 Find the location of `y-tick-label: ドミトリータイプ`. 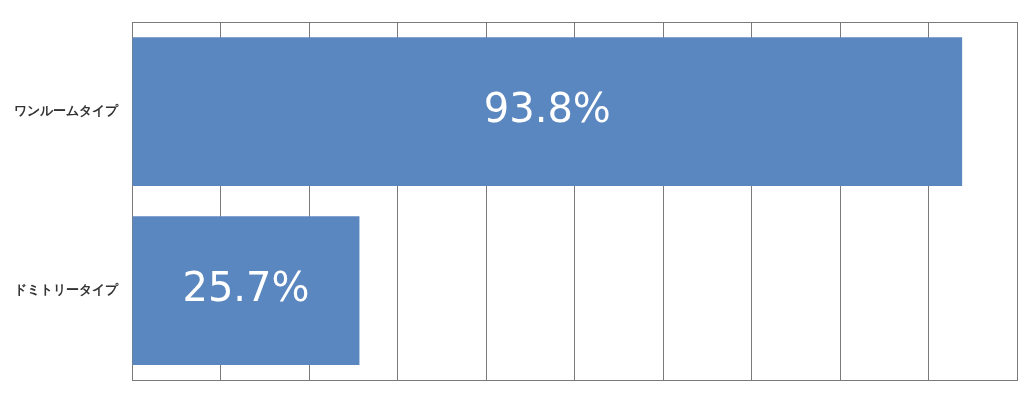

y-tick-label: ドミトリータイプ is located at coordinates (66, 290).